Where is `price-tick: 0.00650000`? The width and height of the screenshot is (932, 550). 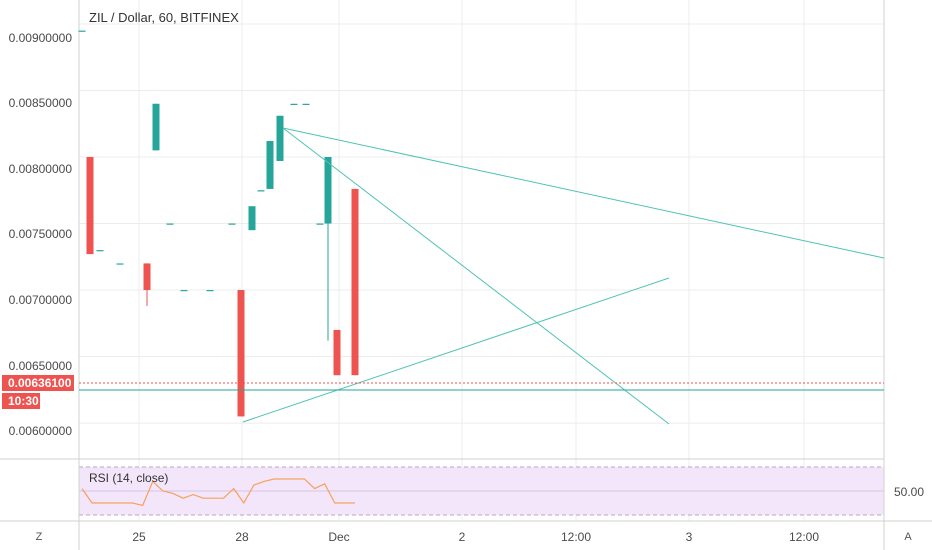 price-tick: 0.00650000 is located at coordinates (41, 366).